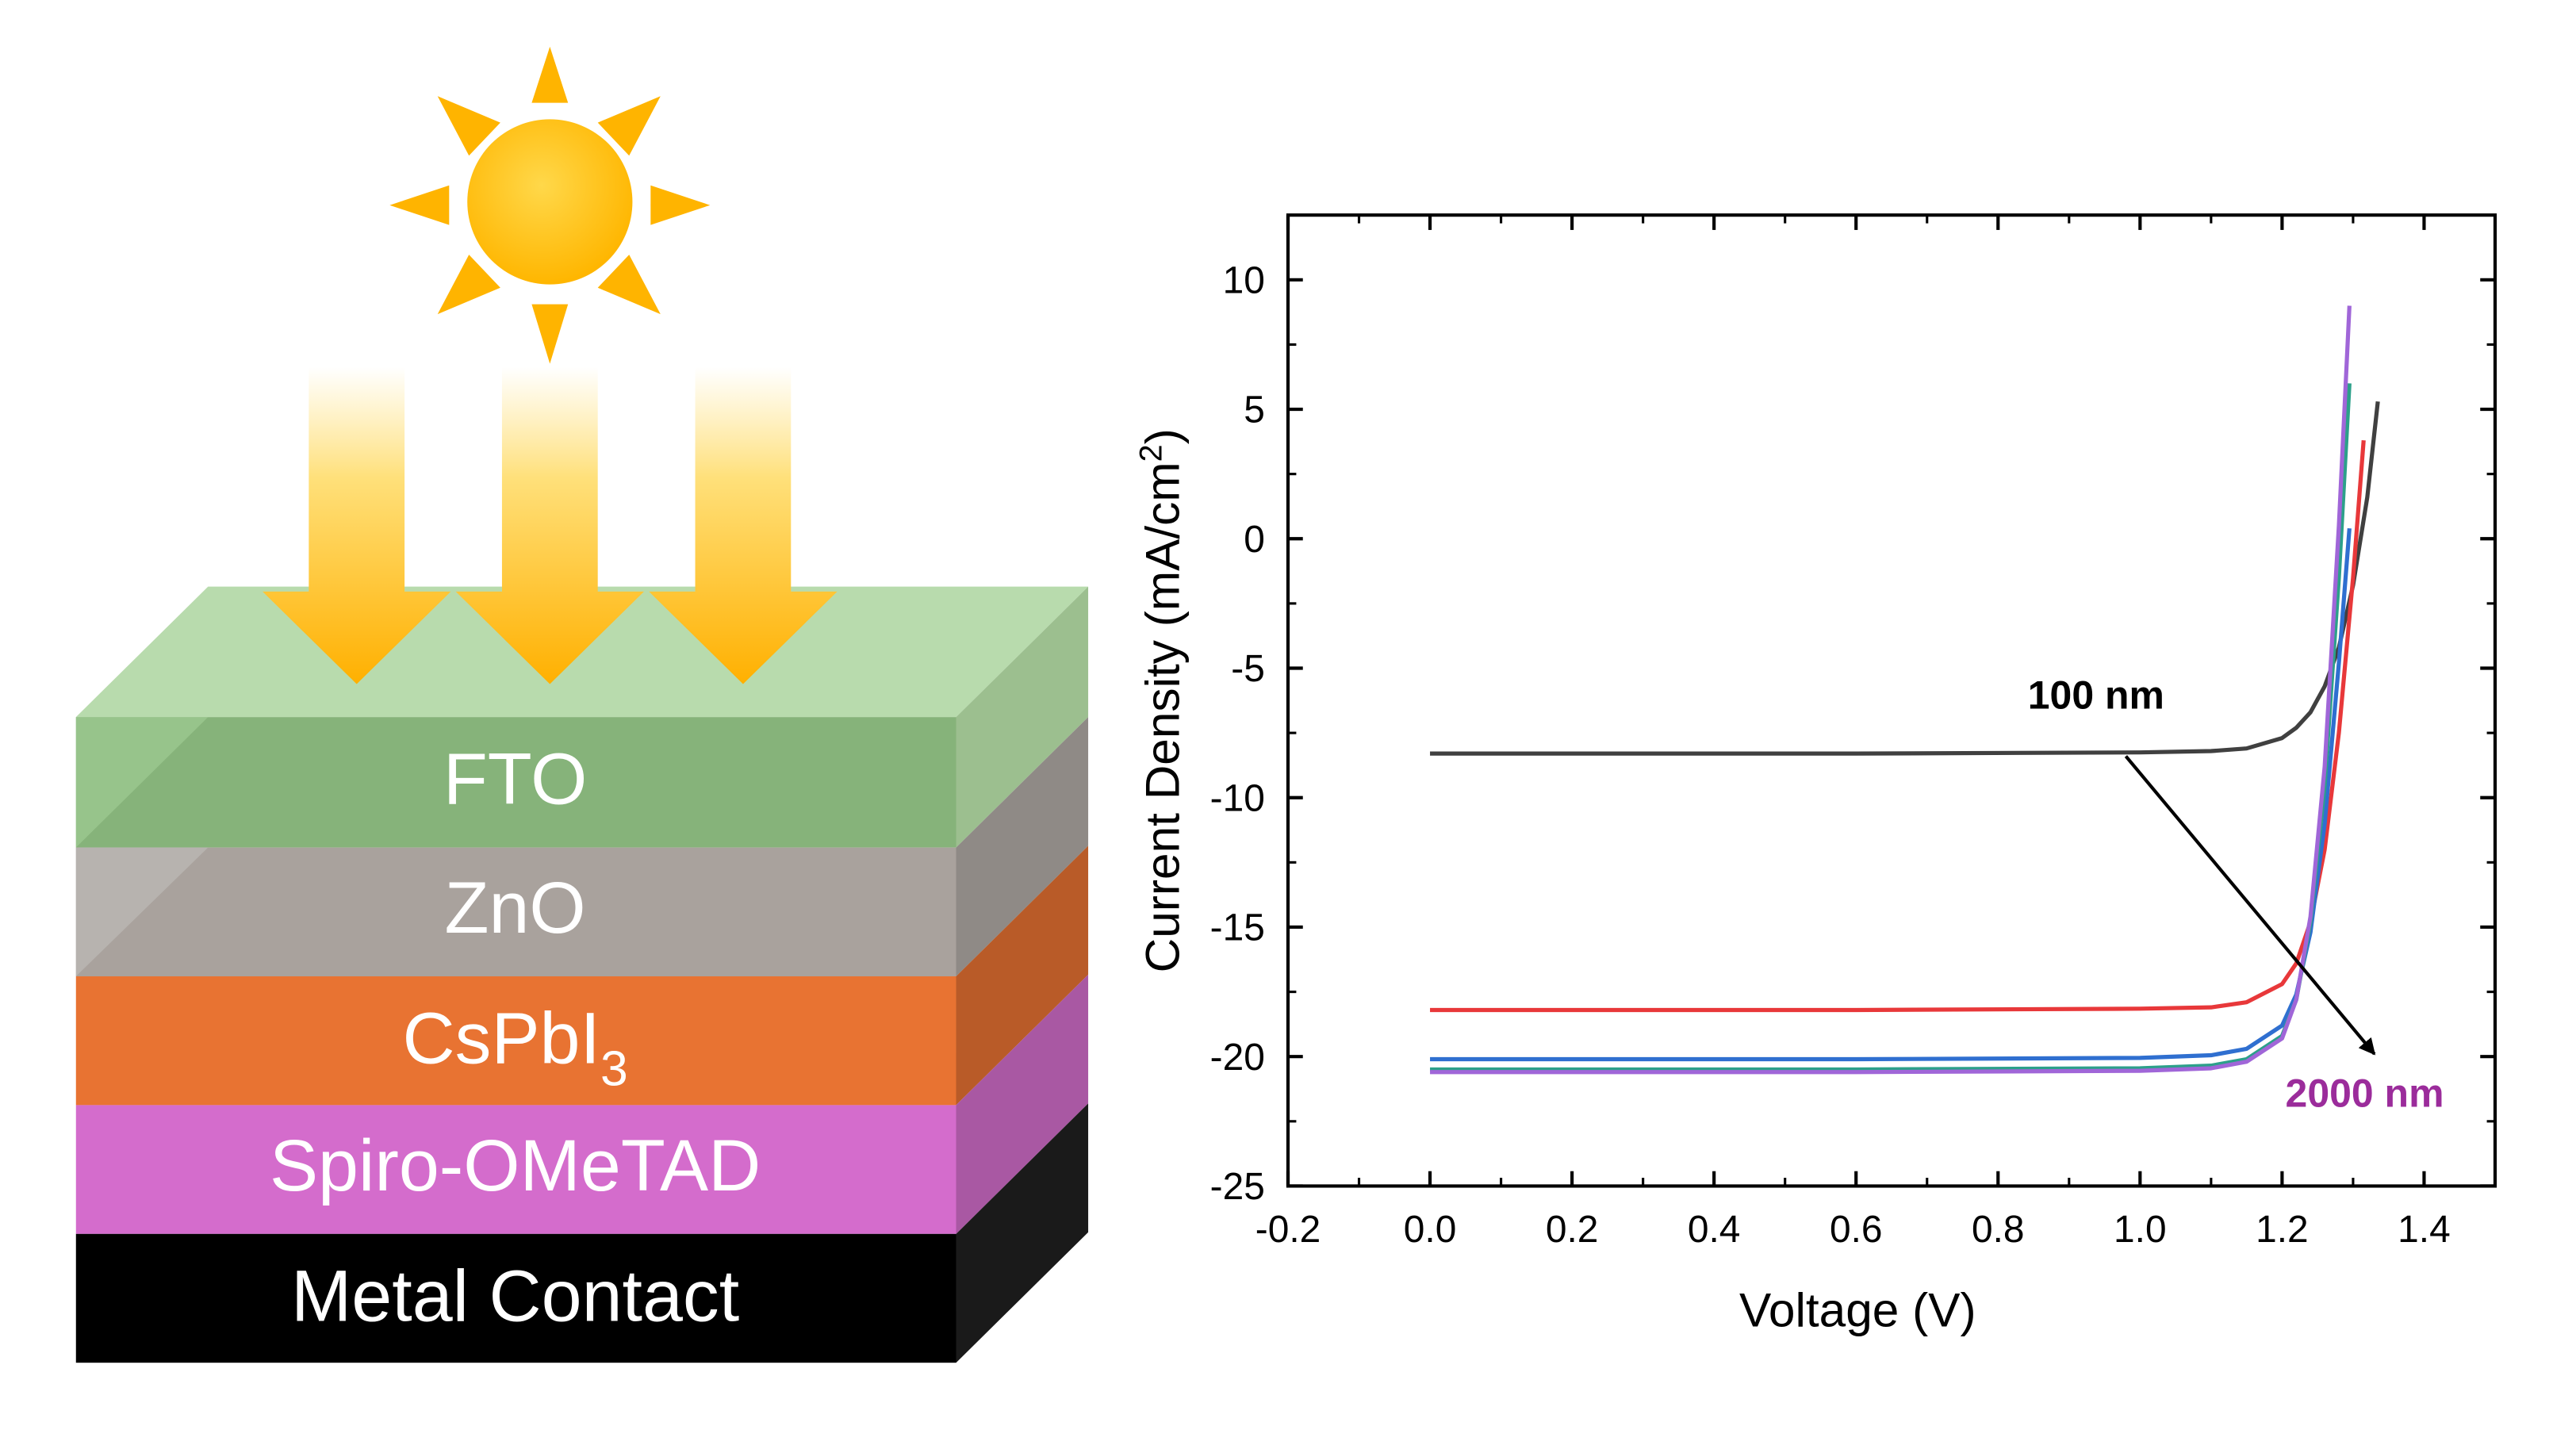 The image size is (2576, 1449). Describe the element at coordinates (1244, 280) in the screenshot. I see `y-tick-label: 10` at that location.